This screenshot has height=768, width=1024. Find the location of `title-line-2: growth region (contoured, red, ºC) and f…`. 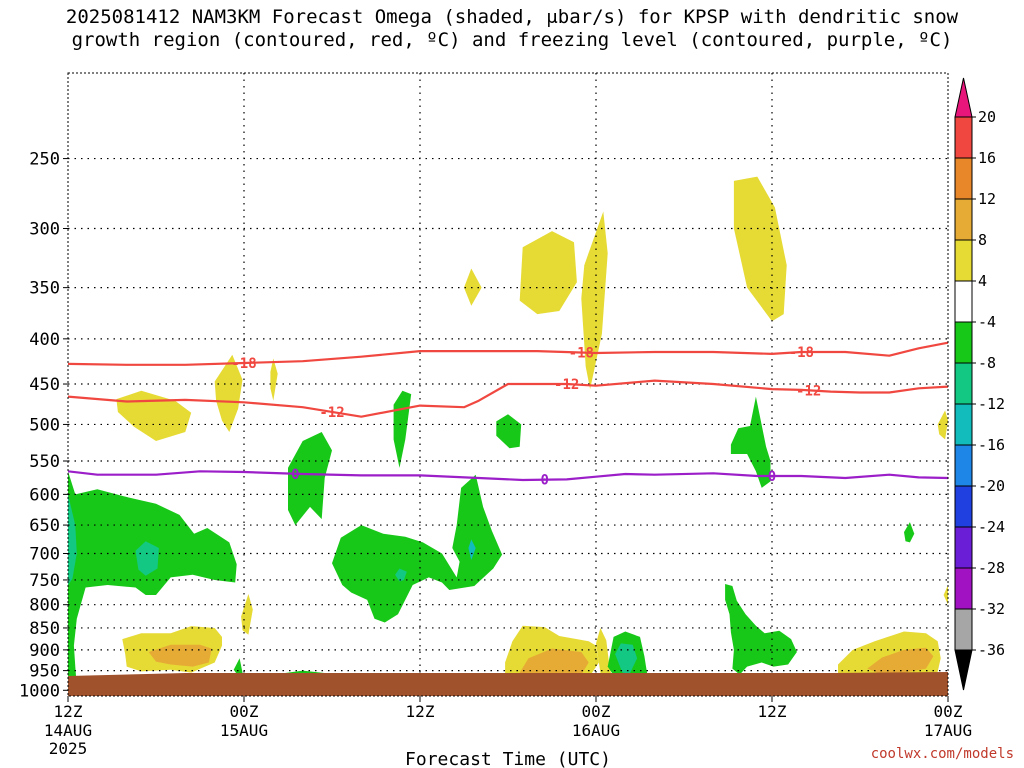

title-line-2: growth region (contoured, red, ºC) and f… is located at coordinates (512, 40).